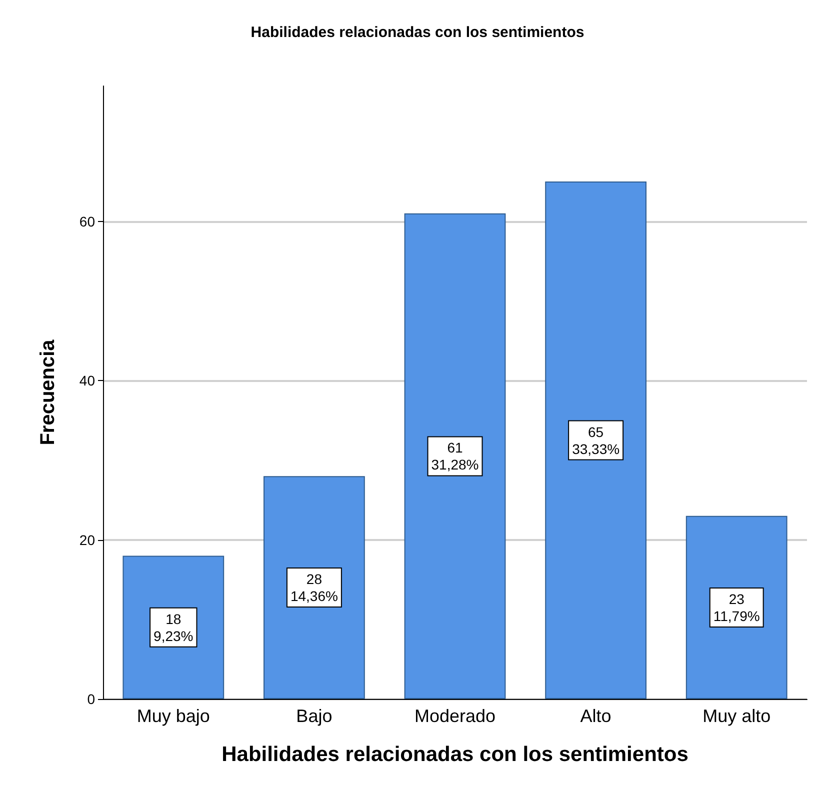 Image resolution: width=835 pixels, height=787 pixels. I want to click on data-label: 23 11,79%, so click(736, 607).